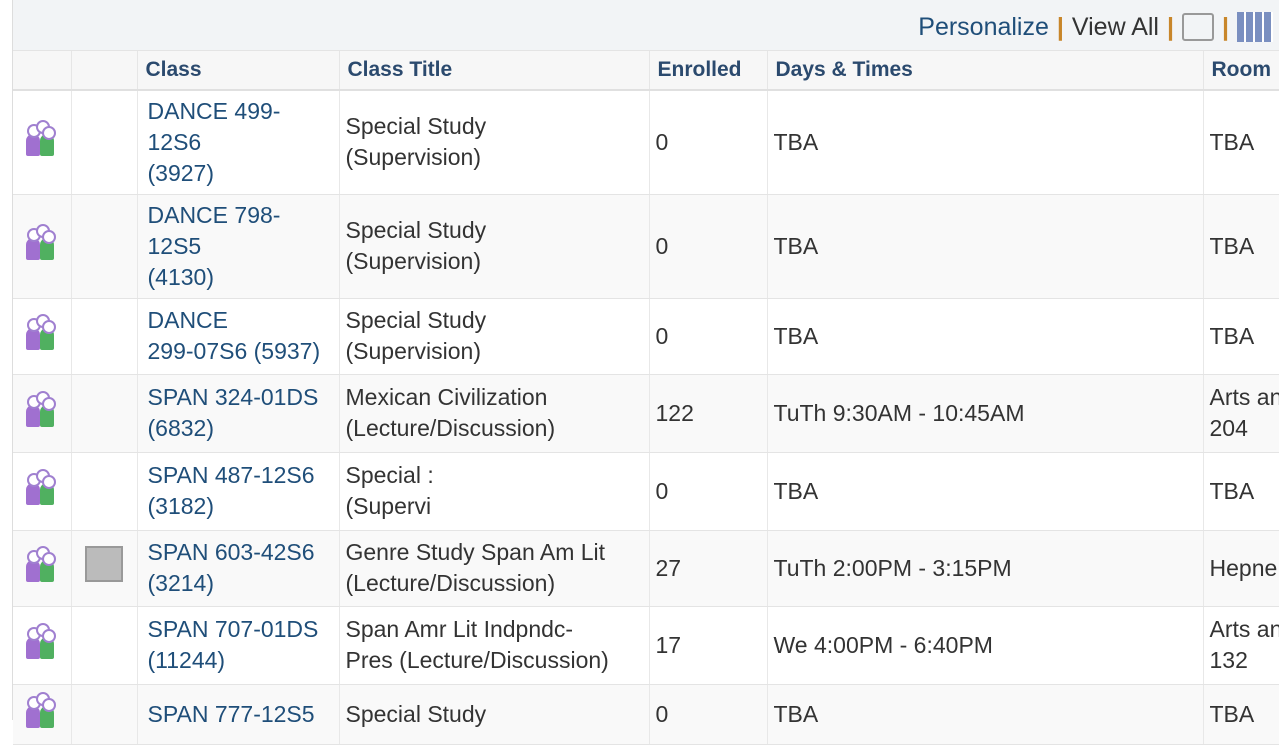 This screenshot has width=1279, height=745. I want to click on view-all-link: View All, so click(1115, 27).